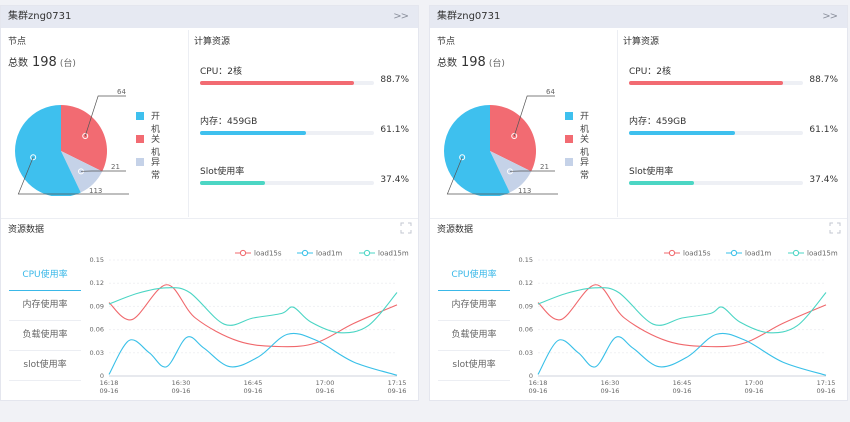 The height and width of the screenshot is (422, 850). I want to click on resource-label: 内存：459GB, so click(658, 122).